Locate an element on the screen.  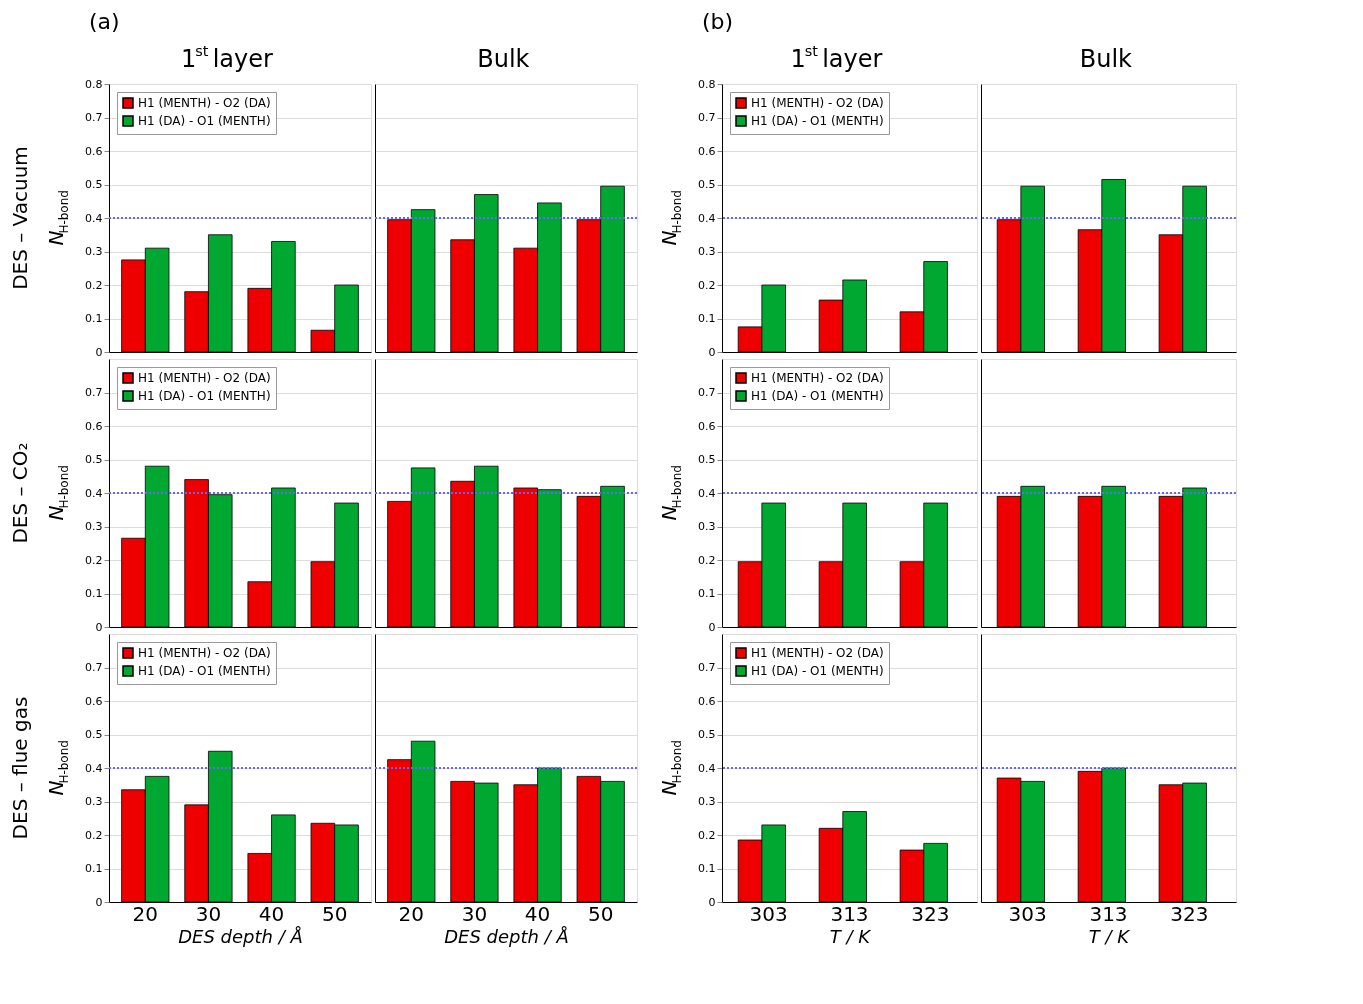
text: (b) is located at coordinates (718, 21).